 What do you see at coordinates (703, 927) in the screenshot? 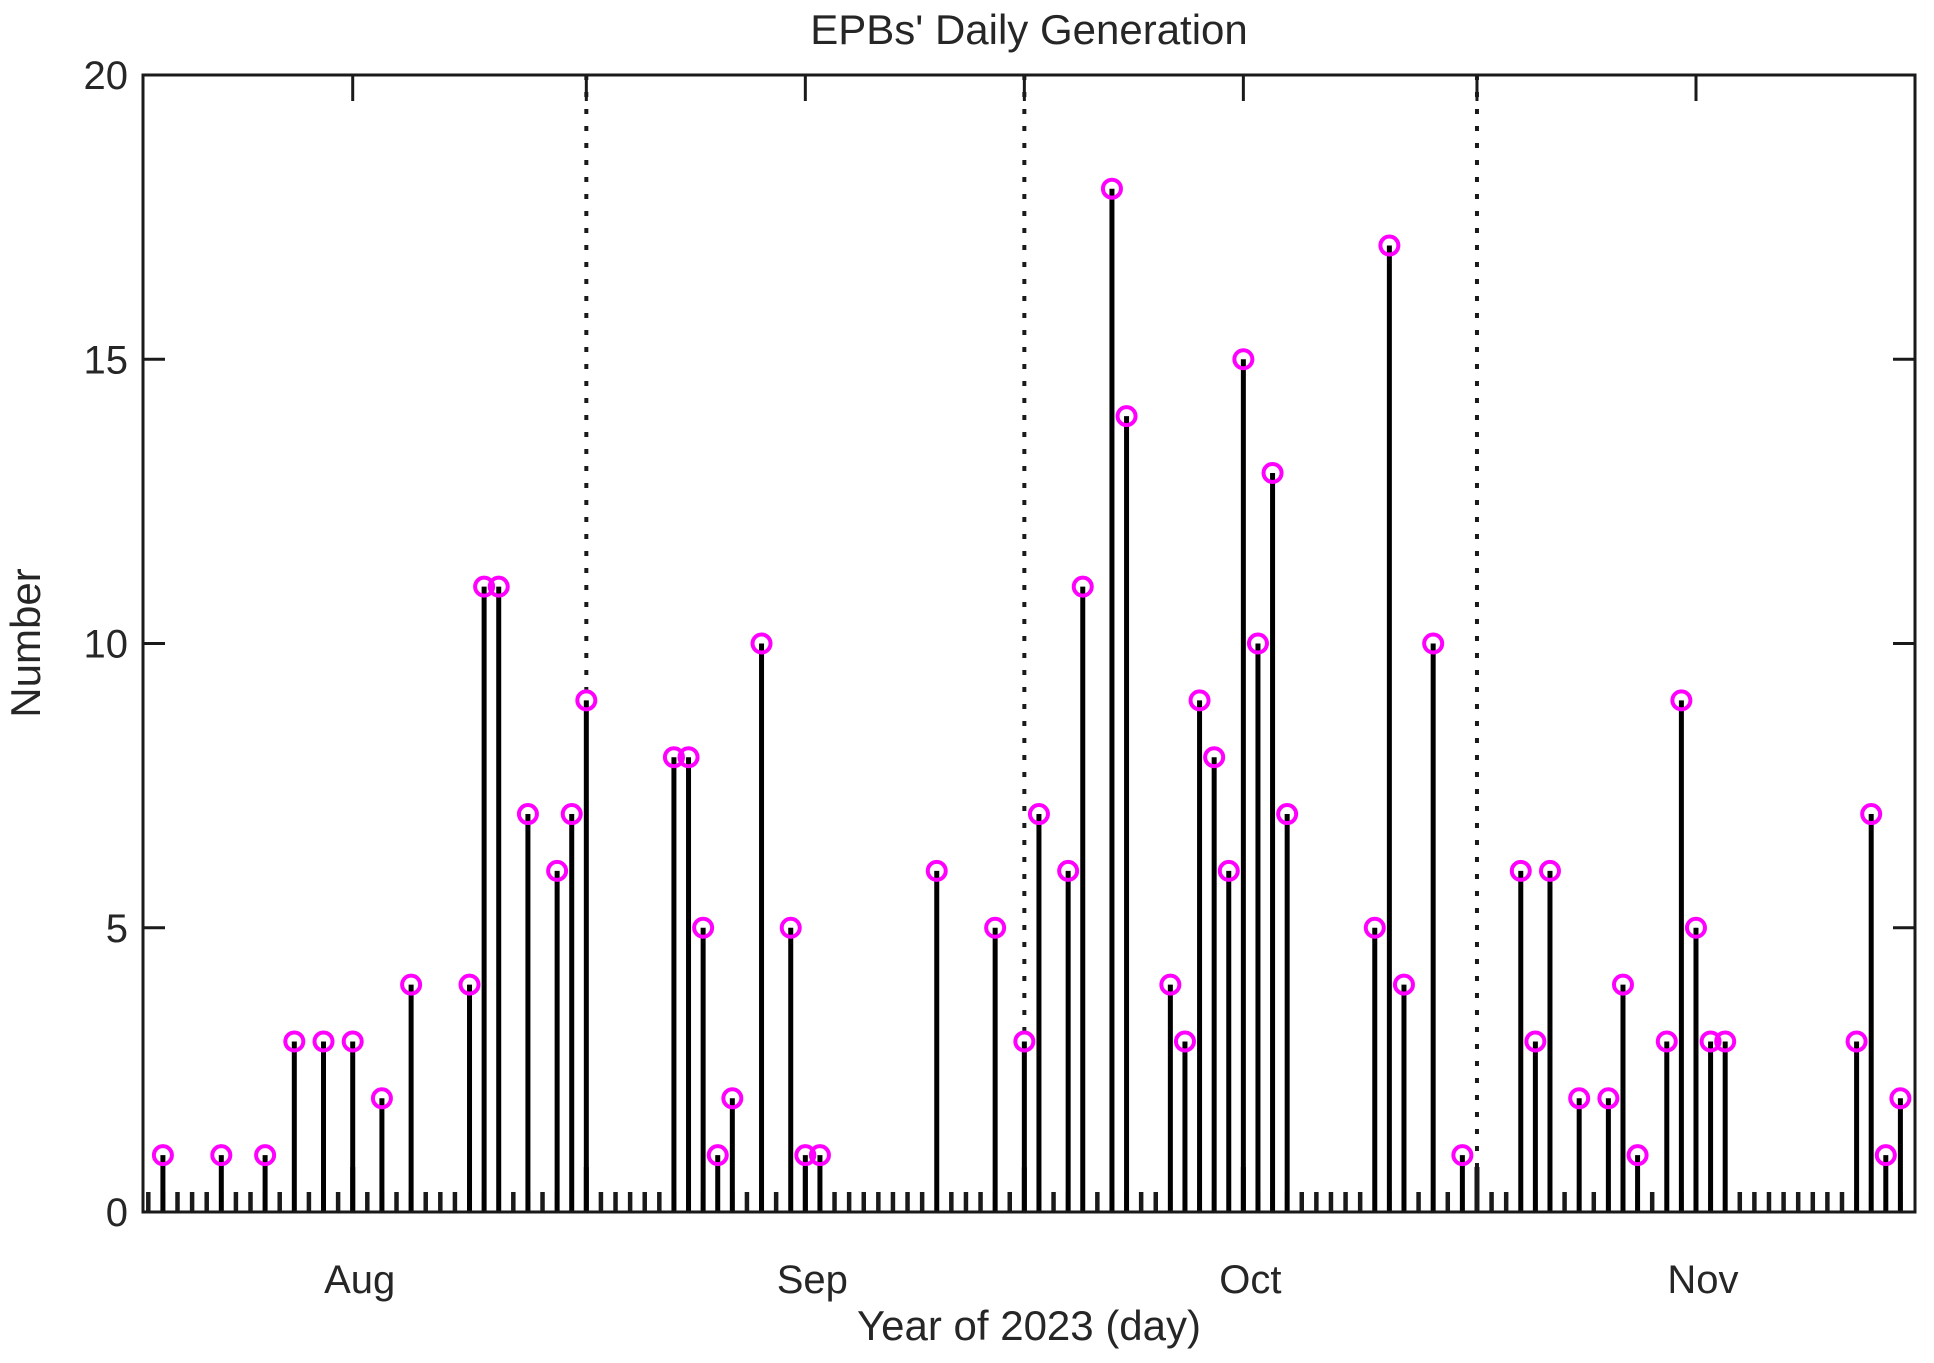
I see `marker-sep9` at bounding box center [703, 927].